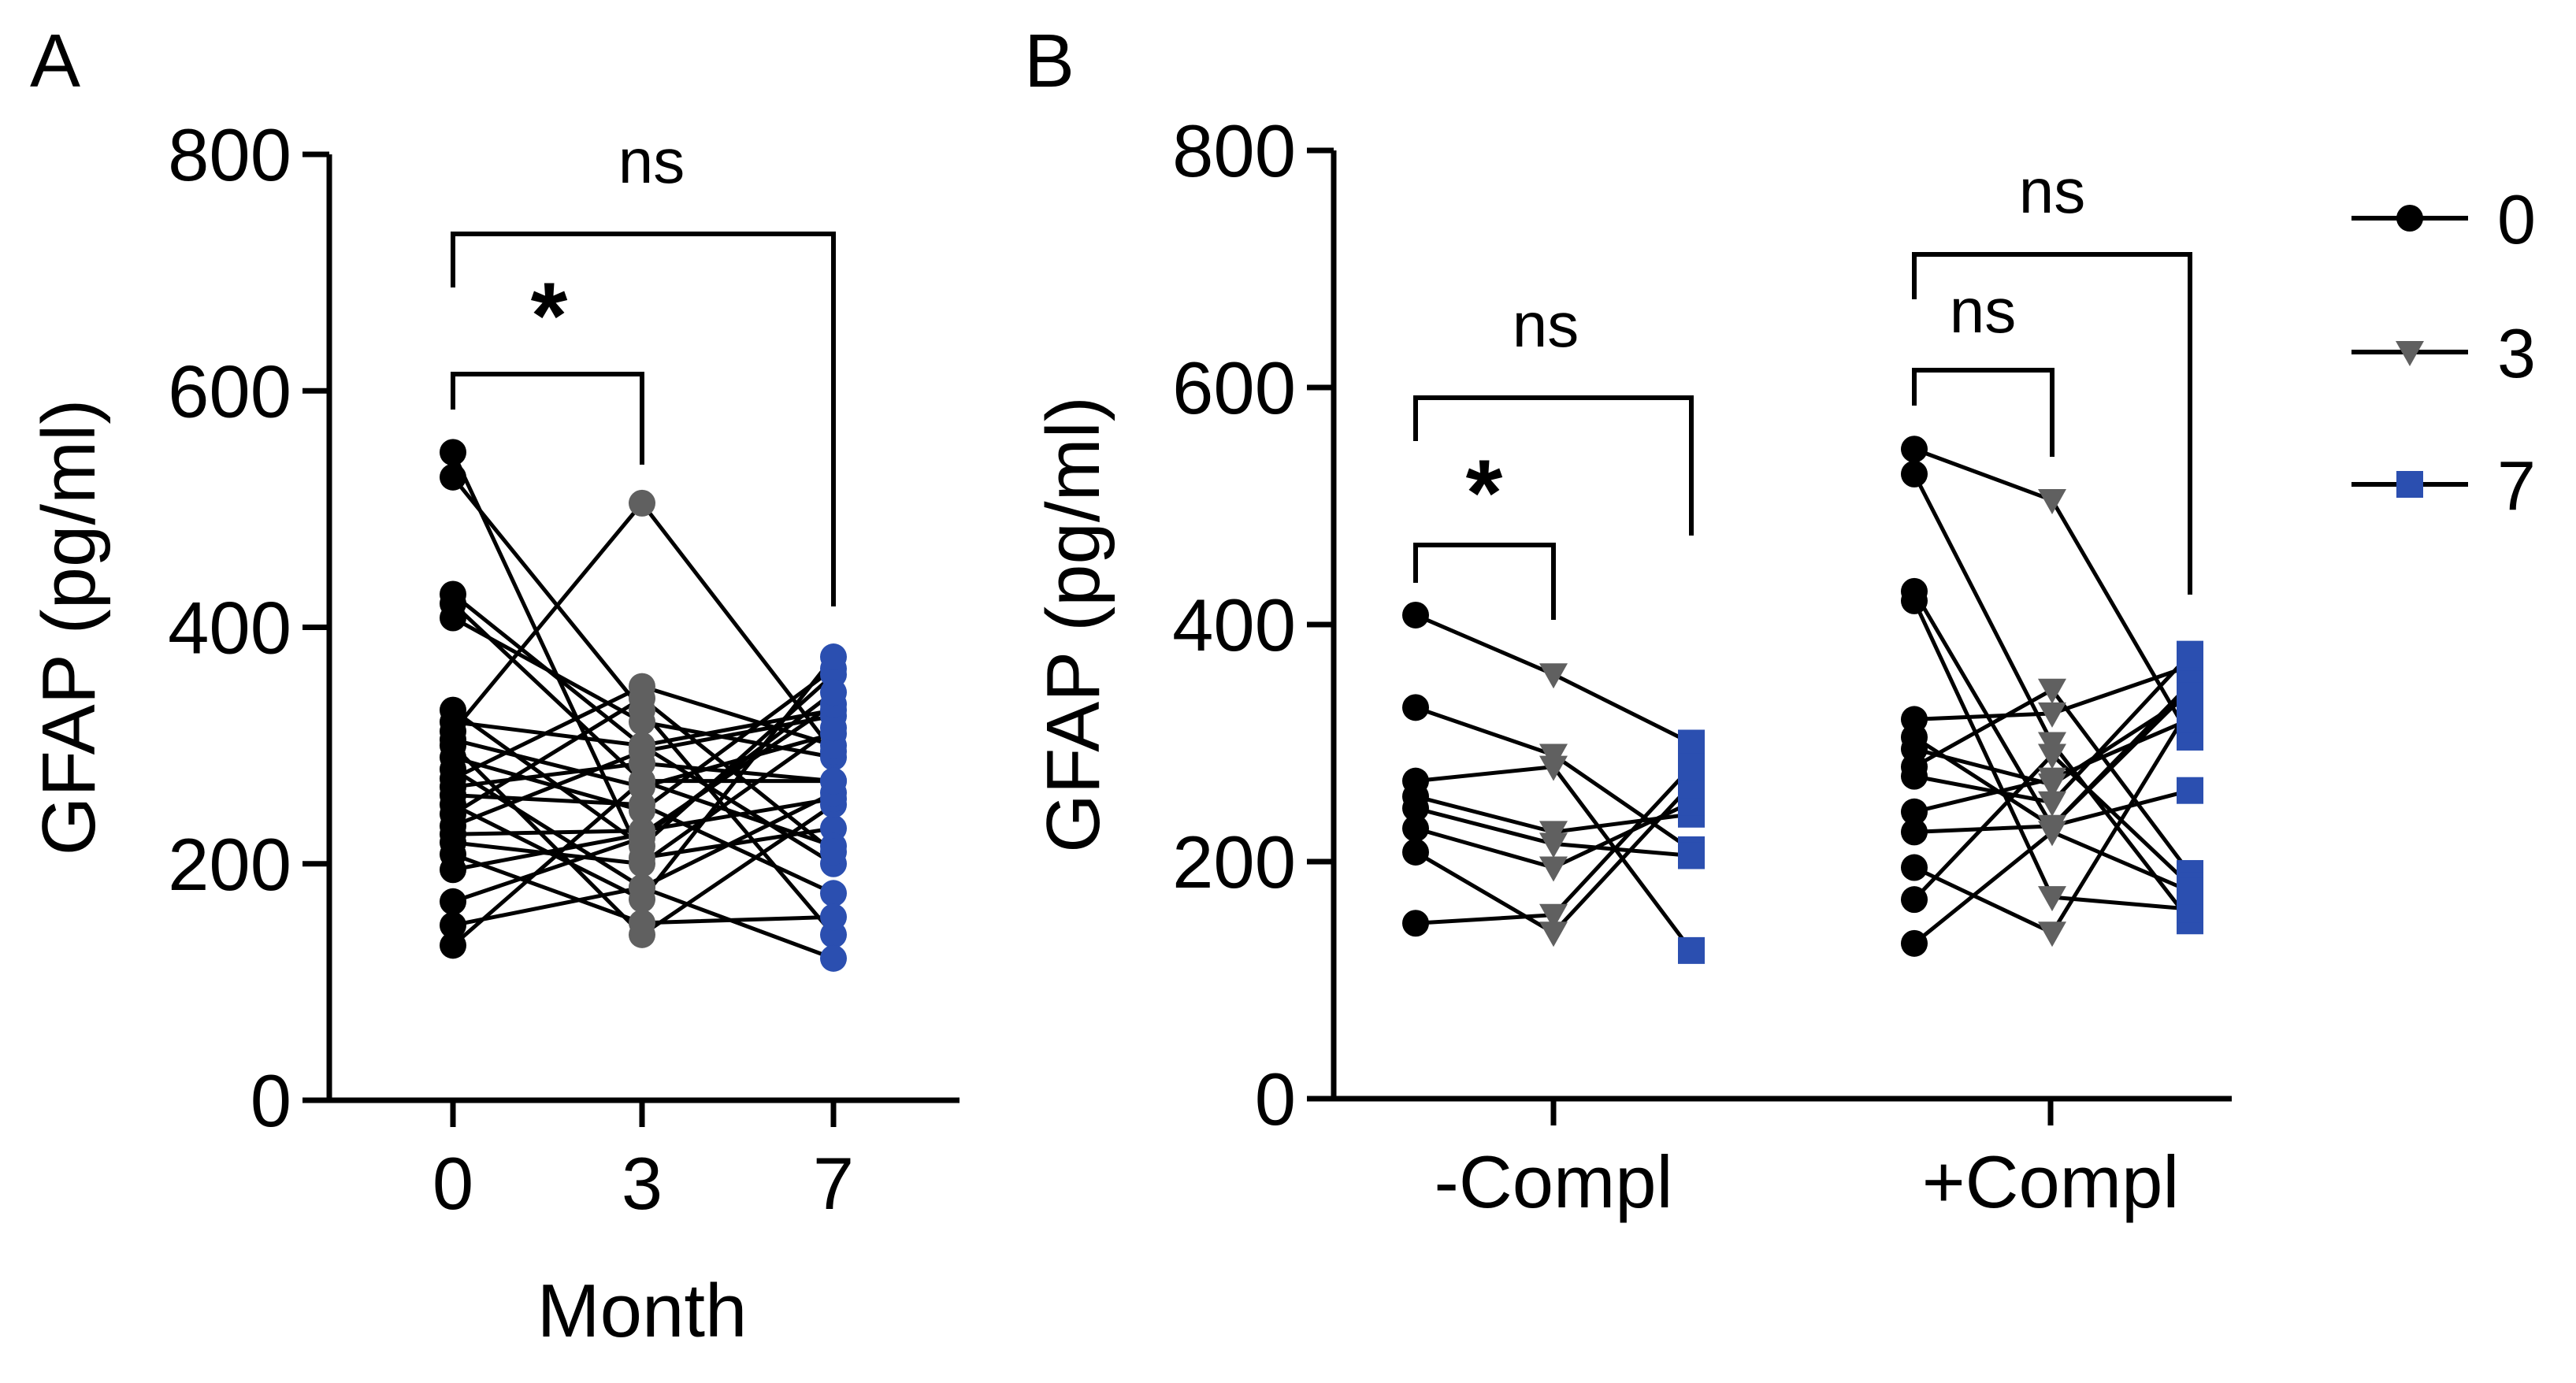 This screenshot has width=2576, height=1383. What do you see at coordinates (833, 1183) in the screenshot?
I see `x-tick-label: 7` at bounding box center [833, 1183].